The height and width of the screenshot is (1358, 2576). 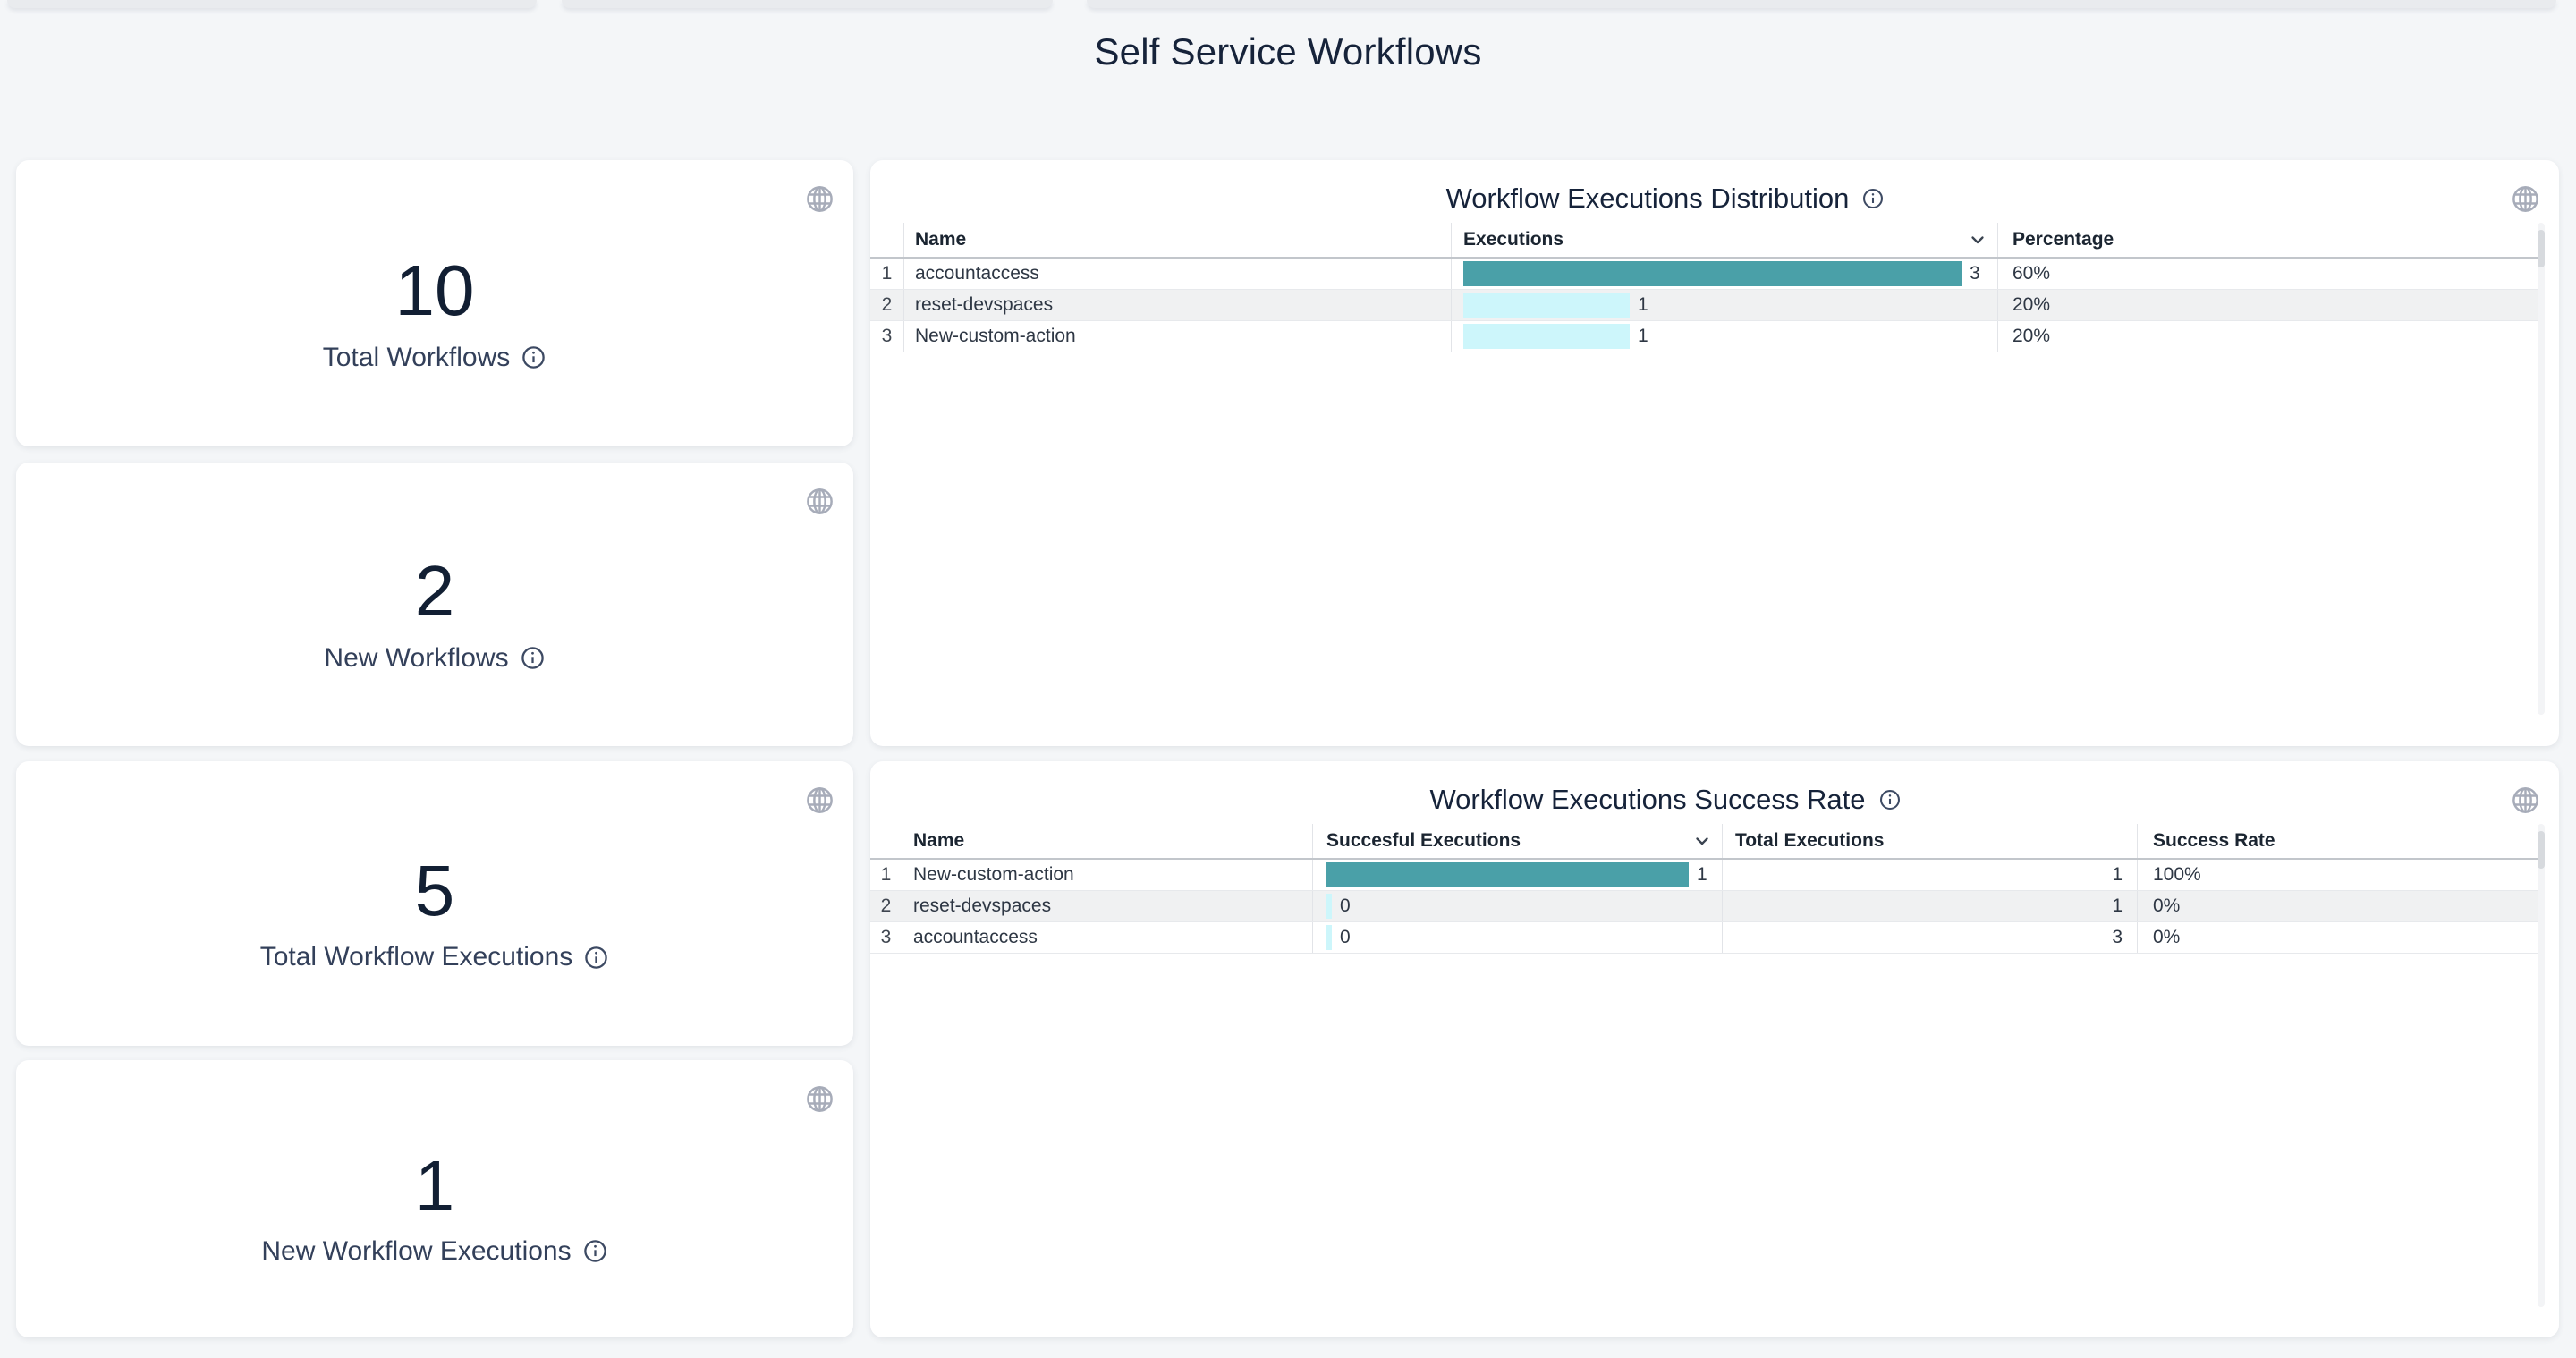 I want to click on column-header-successful-executions: Succesful Executions, so click(x=1423, y=841).